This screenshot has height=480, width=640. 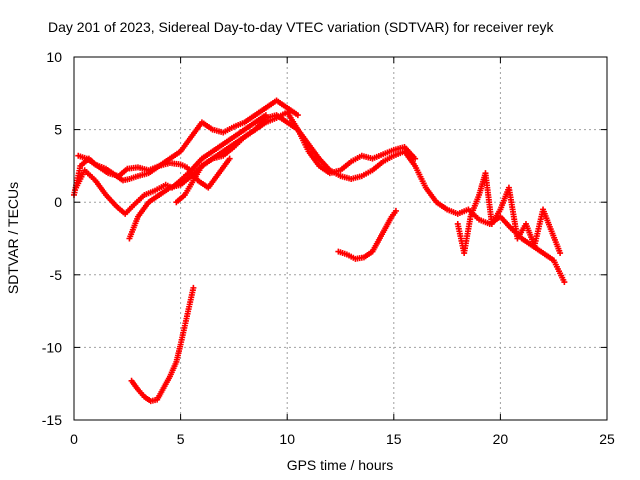 I want to click on y-tick-label: -5, so click(x=56, y=275).